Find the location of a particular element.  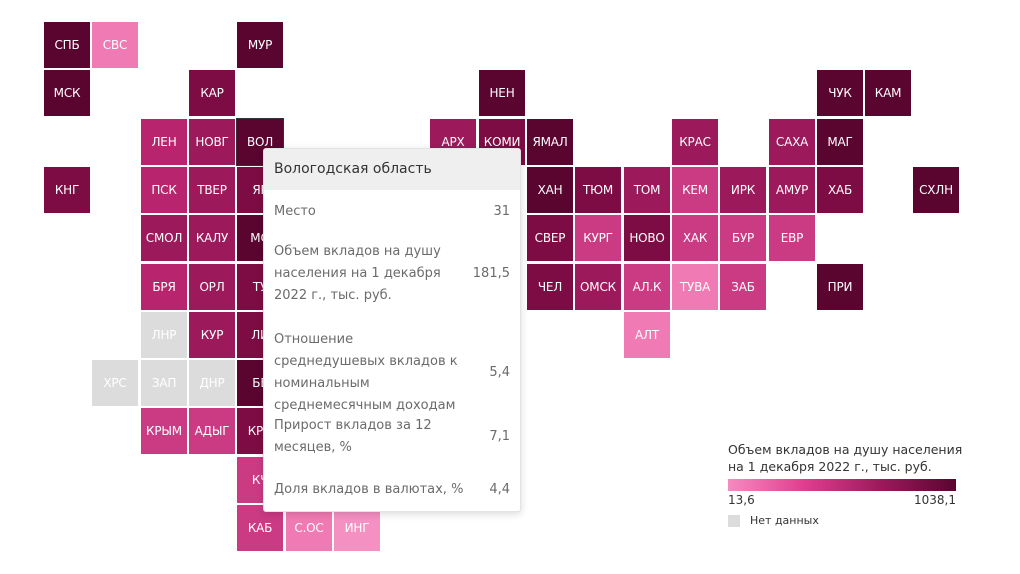

region-tile: ТВЕР is located at coordinates (212, 190).